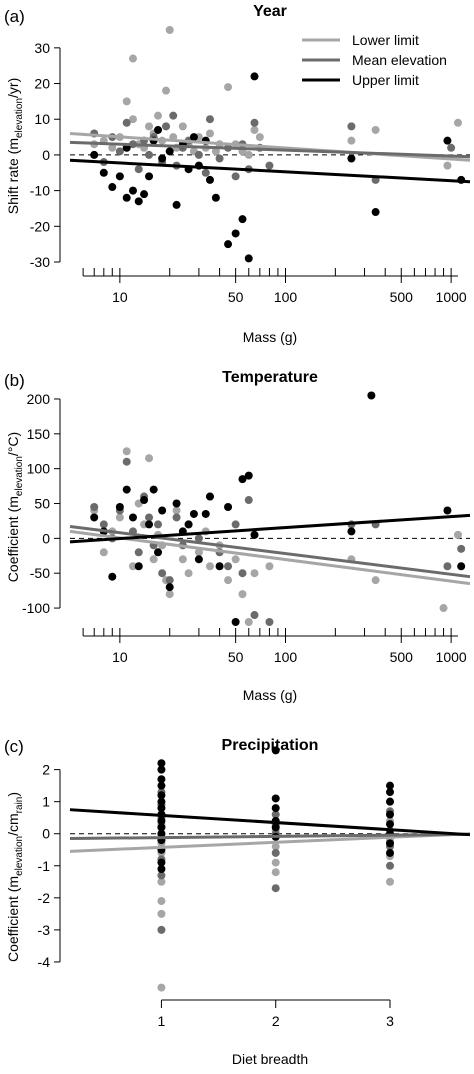  What do you see at coordinates (44, 930) in the screenshot?
I see `y-tick-label: -3` at bounding box center [44, 930].